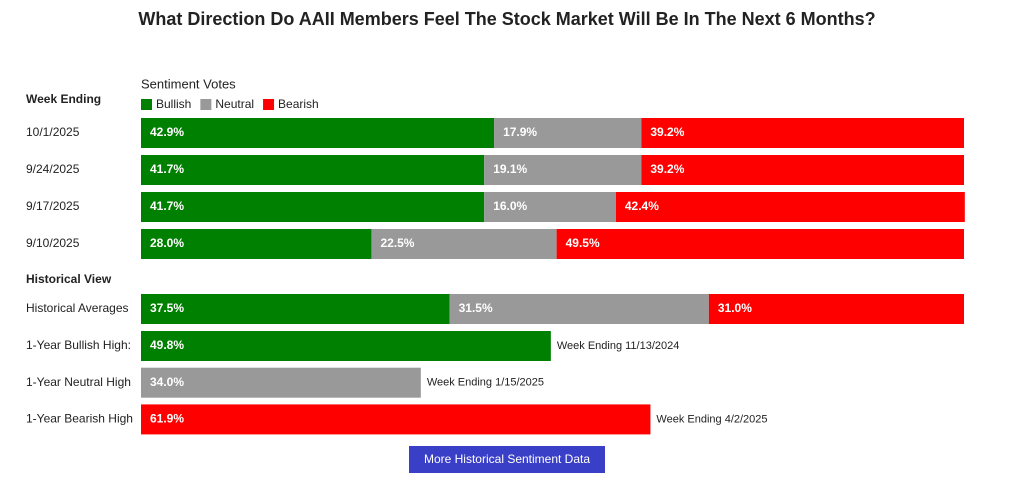 This screenshot has height=491, width=1023. Describe the element at coordinates (583, 243) in the screenshot. I see `value-label: 49.5%` at that location.